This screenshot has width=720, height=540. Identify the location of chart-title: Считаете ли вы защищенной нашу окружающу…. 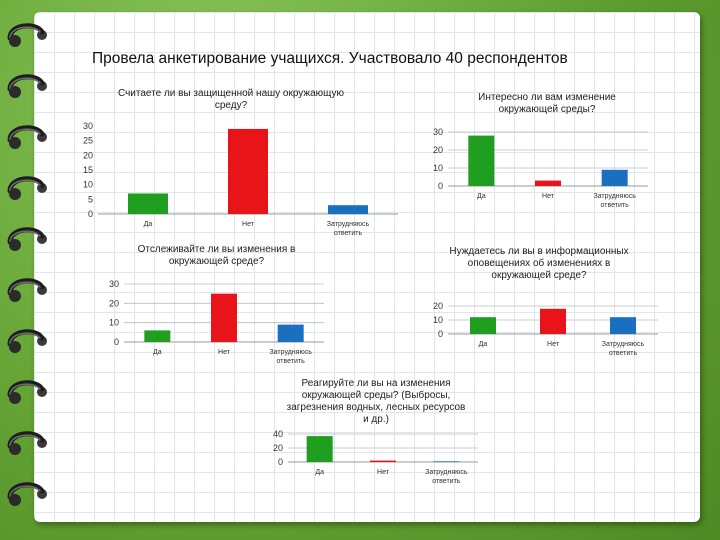
(231, 99).